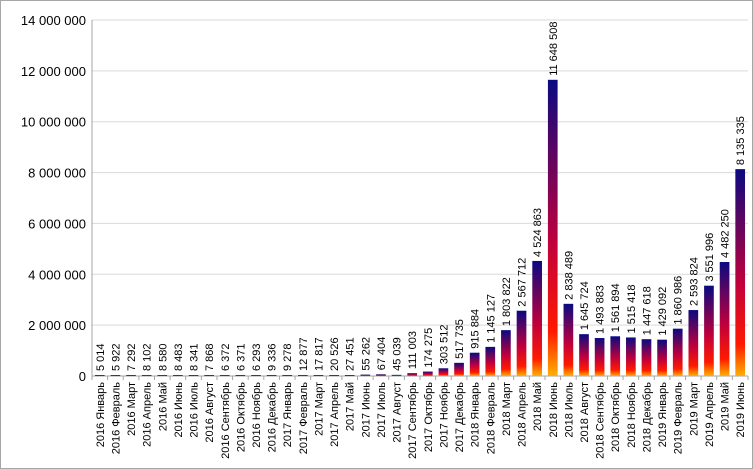 The image size is (753, 469). I want to click on data-label: 27 451, so click(351, 354).